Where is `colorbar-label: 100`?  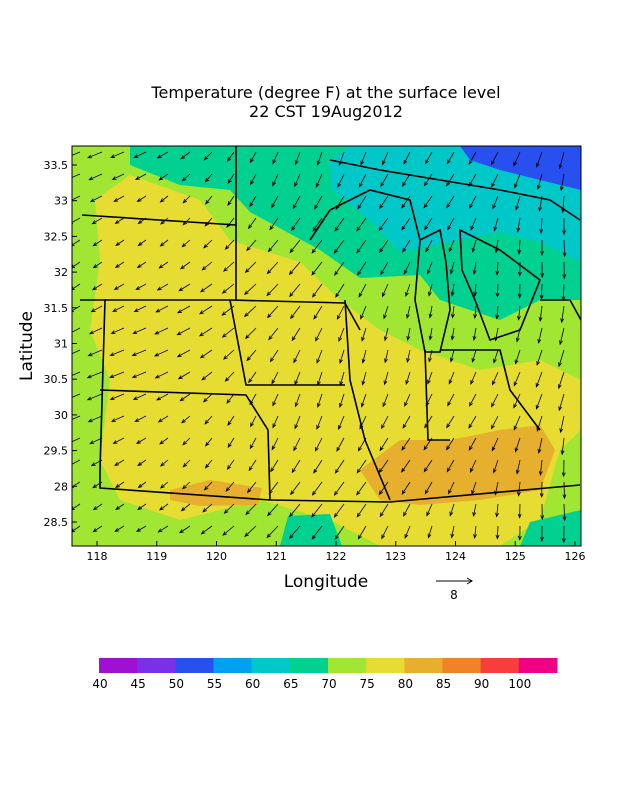
colorbar-label: 100 is located at coordinates (519, 684).